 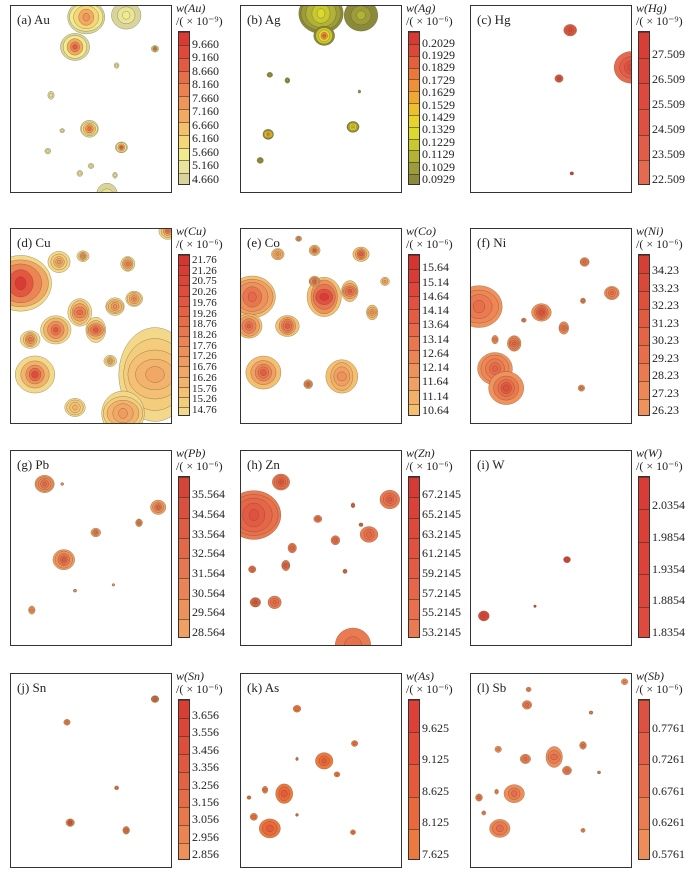 What do you see at coordinates (665, 375) in the screenshot?
I see `colorbar-tick-label: 28.23` at bounding box center [665, 375].